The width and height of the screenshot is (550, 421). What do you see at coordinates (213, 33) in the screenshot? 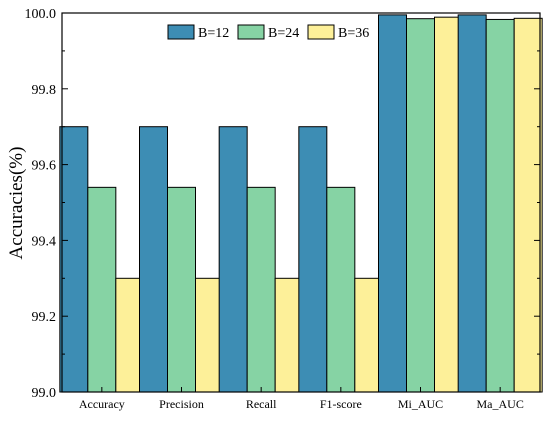
I see `legend-label-series-1: B=12` at bounding box center [213, 33].